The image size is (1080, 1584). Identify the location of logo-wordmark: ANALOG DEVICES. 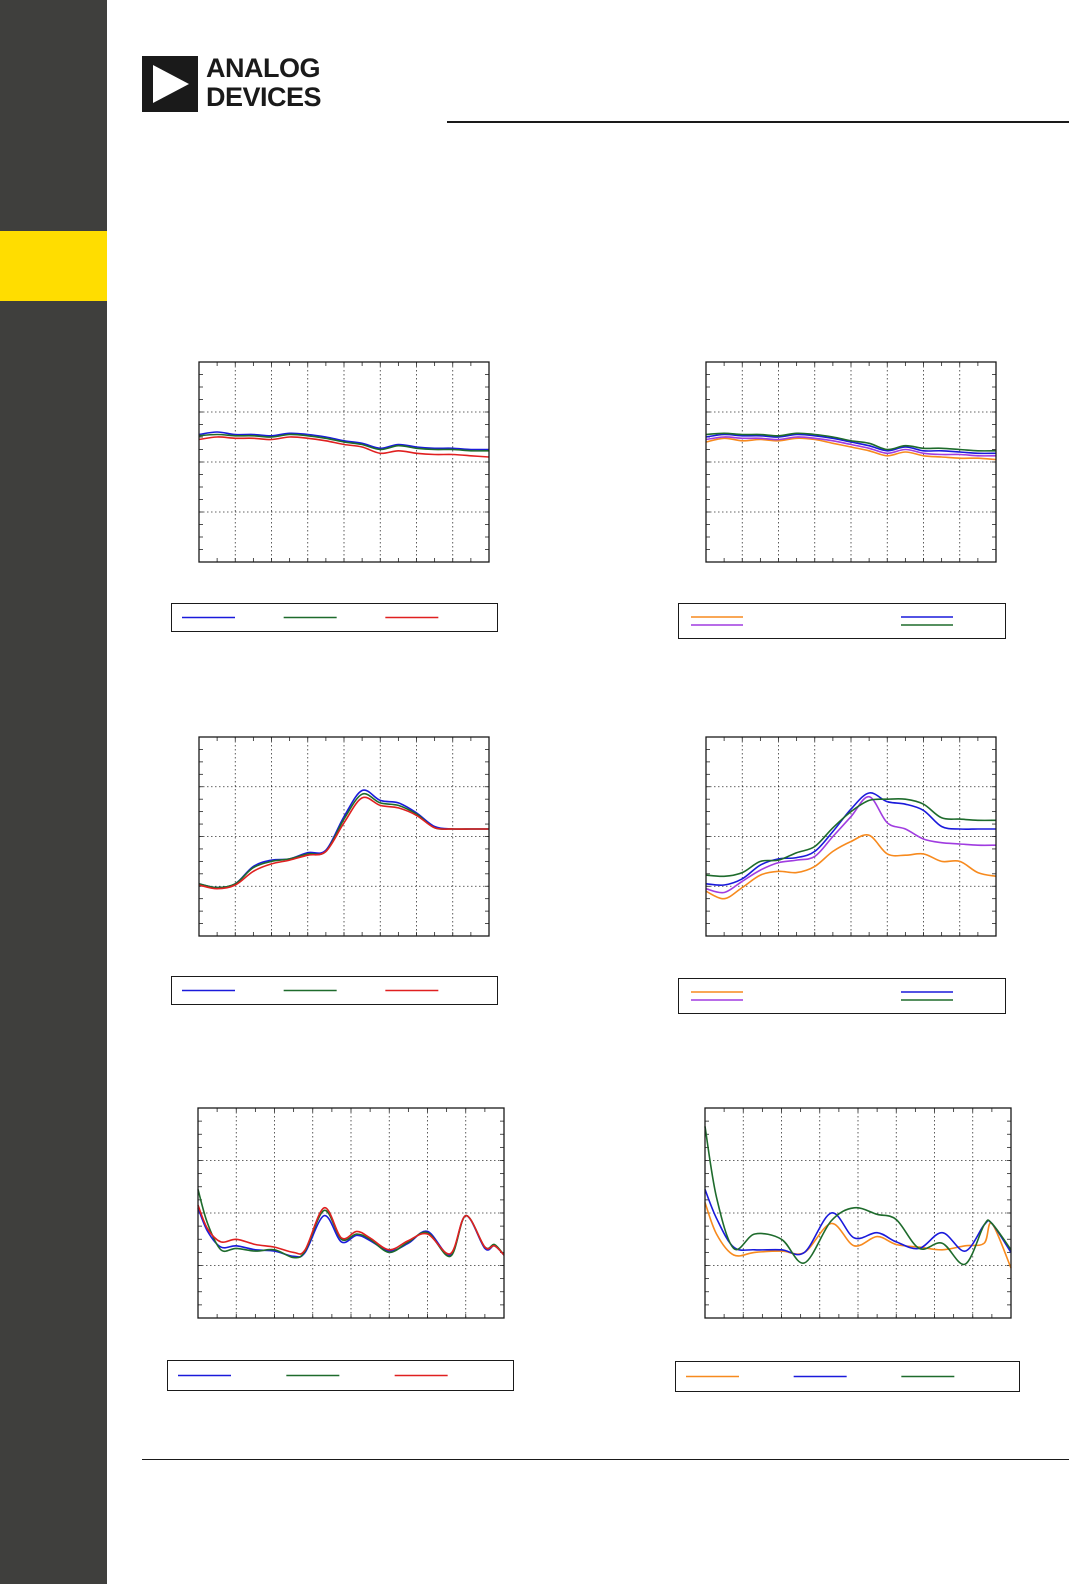
(264, 82).